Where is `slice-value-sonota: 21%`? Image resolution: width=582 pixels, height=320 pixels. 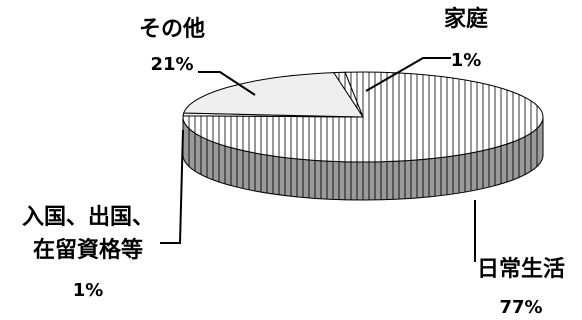 slice-value-sonota: 21% is located at coordinates (171, 64).